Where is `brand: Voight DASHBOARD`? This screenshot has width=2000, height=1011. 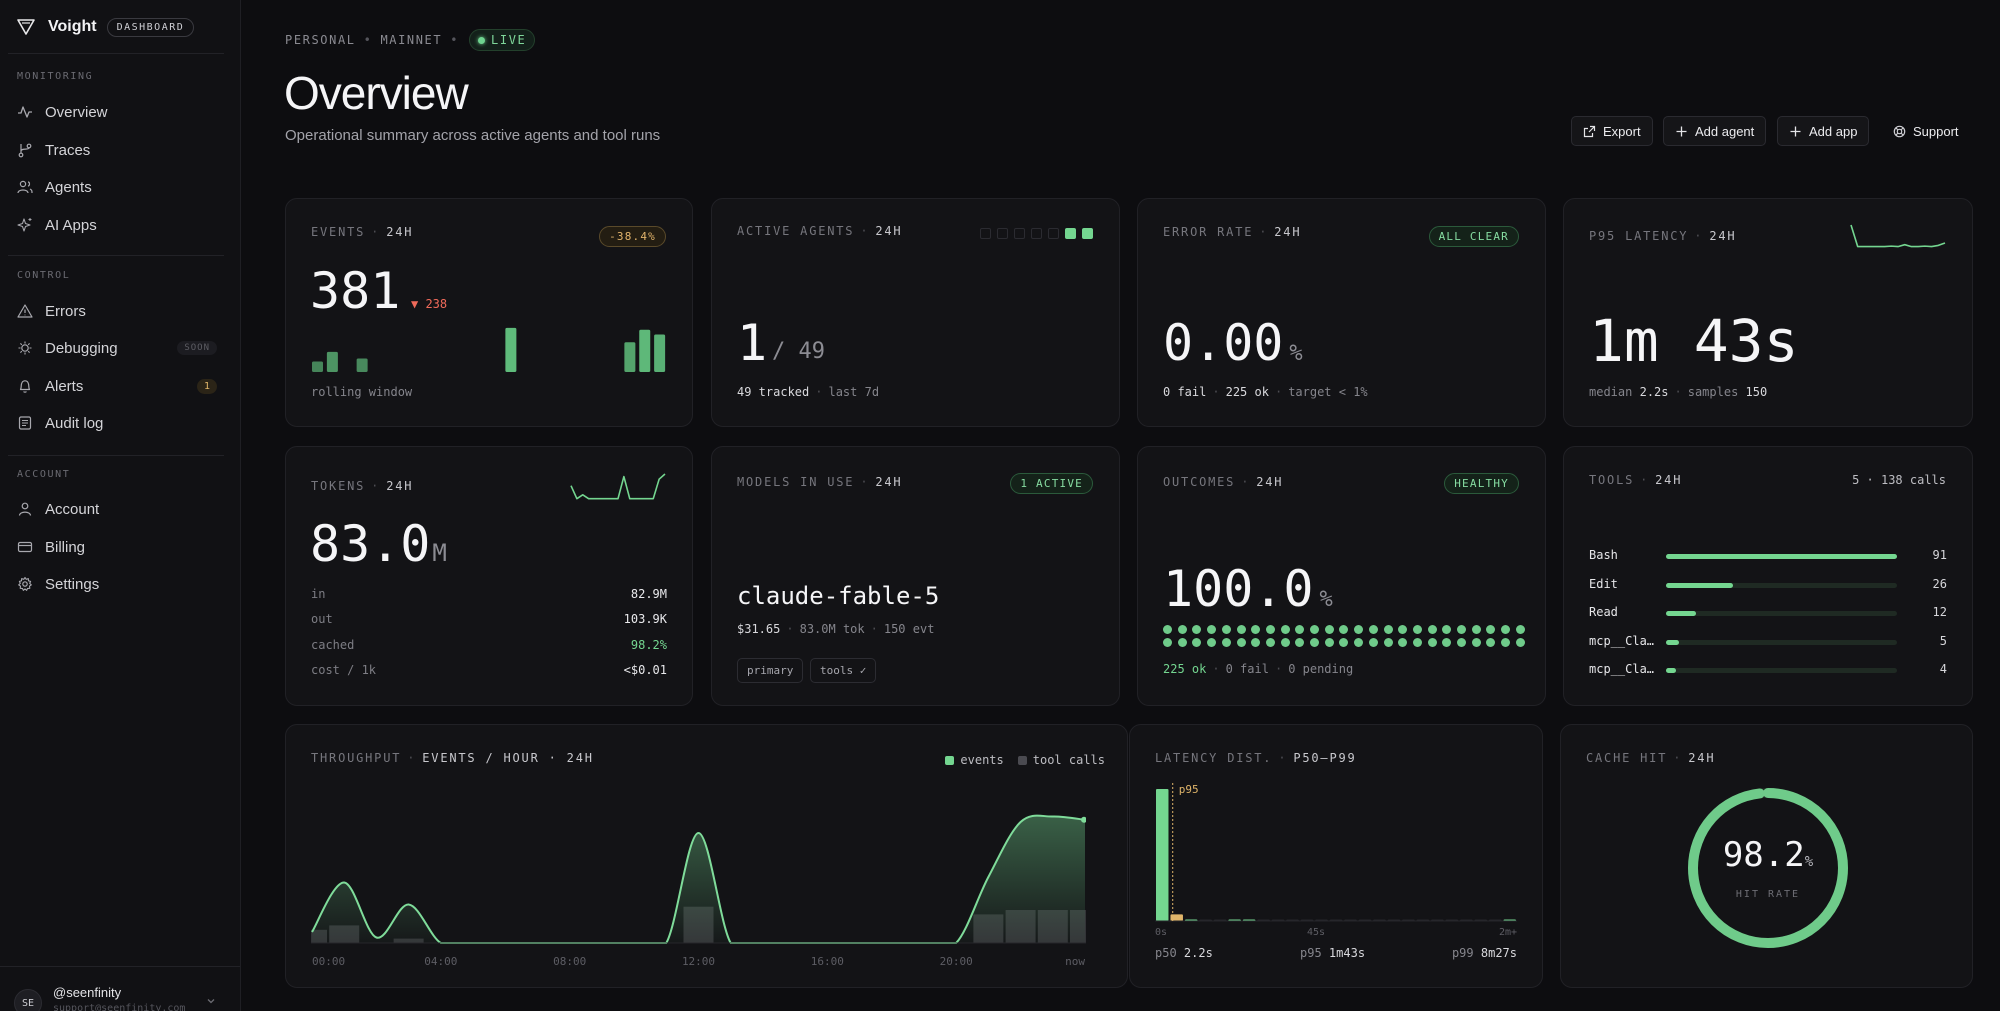
brand: Voight DASHBOARD is located at coordinates (105, 27).